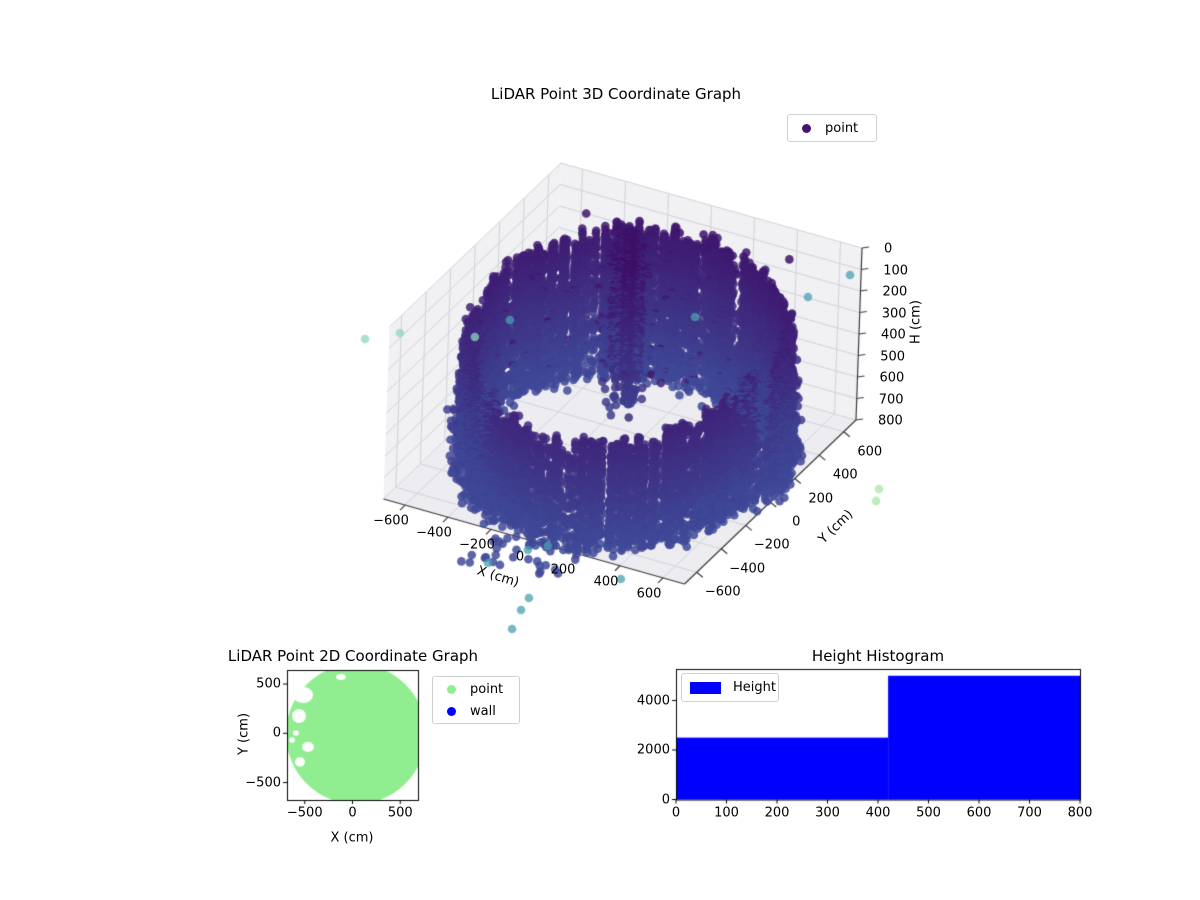 This screenshot has height=900, width=1200. Describe the element at coordinates (244, 734) in the screenshot. I see `plot2d-ylabel: Y (cm)` at that location.